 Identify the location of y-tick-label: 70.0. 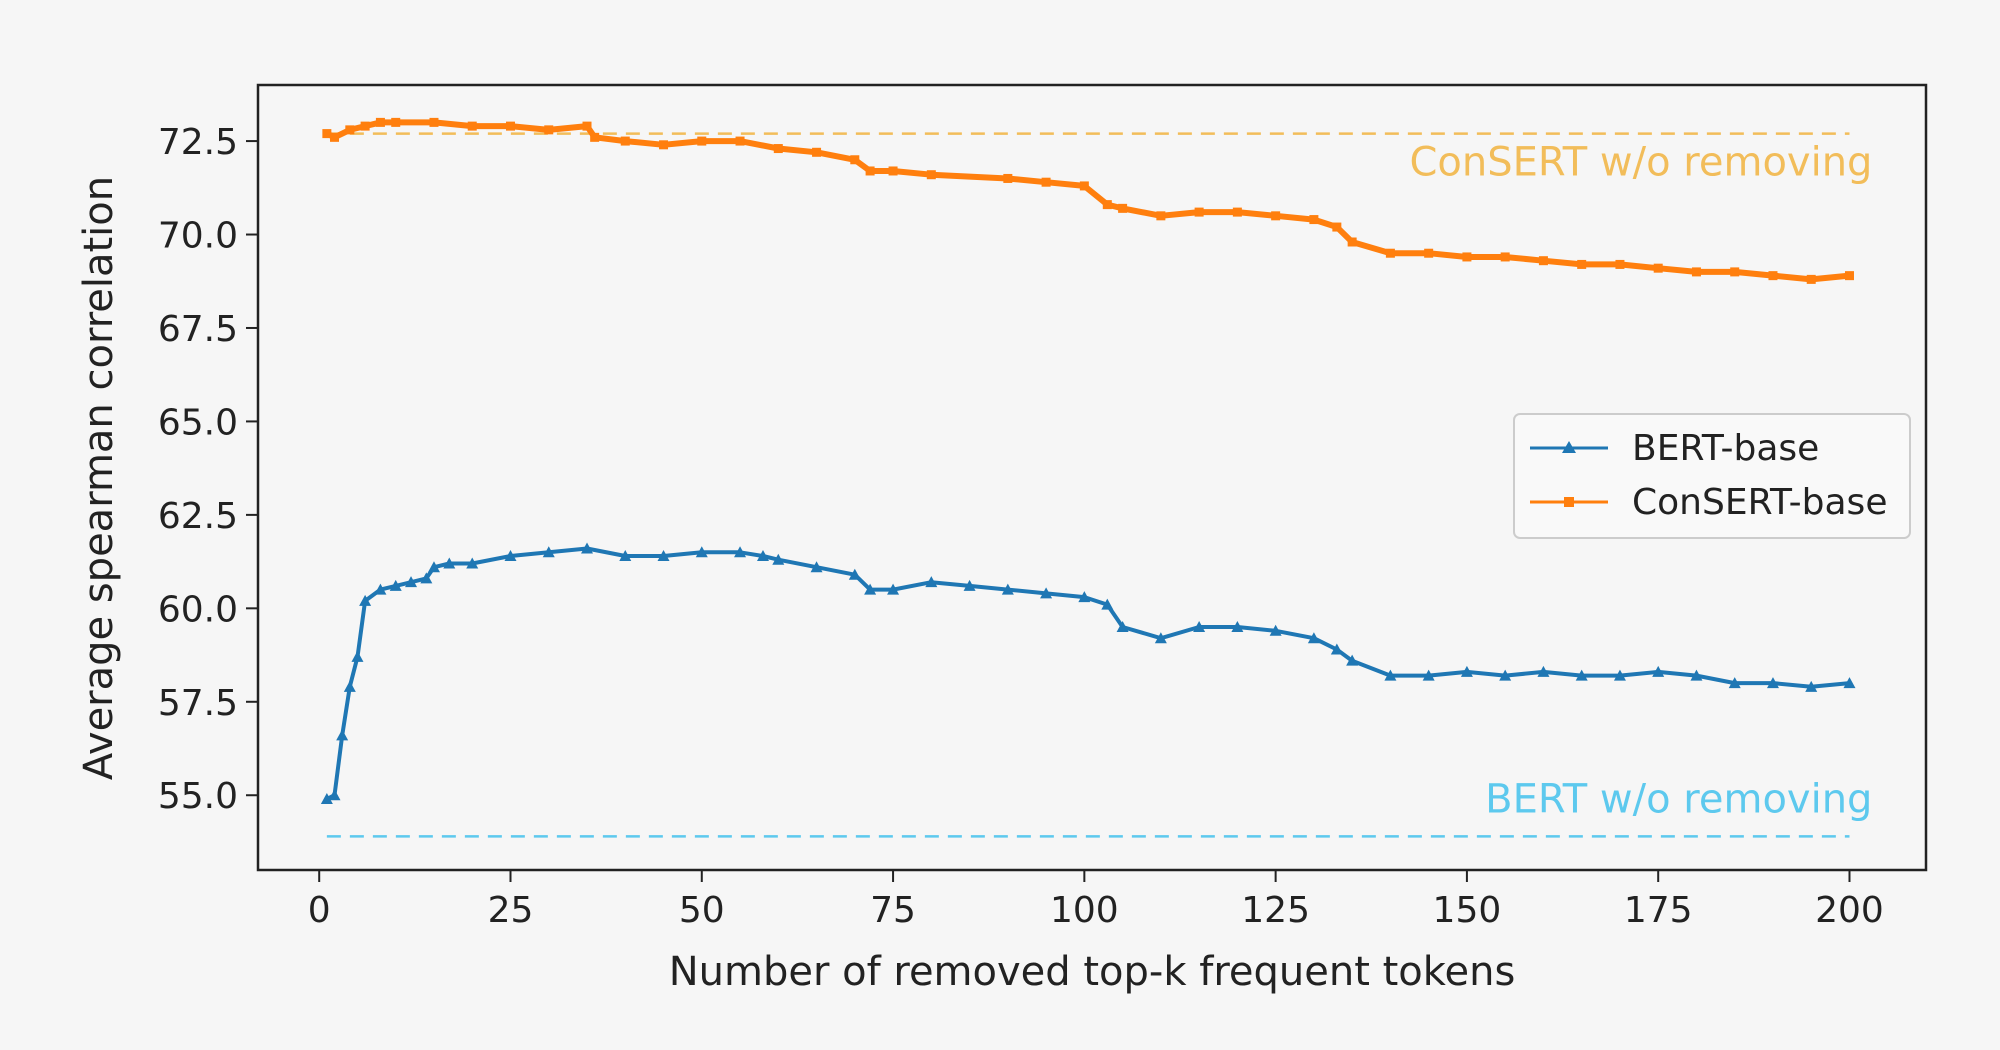
(198, 236).